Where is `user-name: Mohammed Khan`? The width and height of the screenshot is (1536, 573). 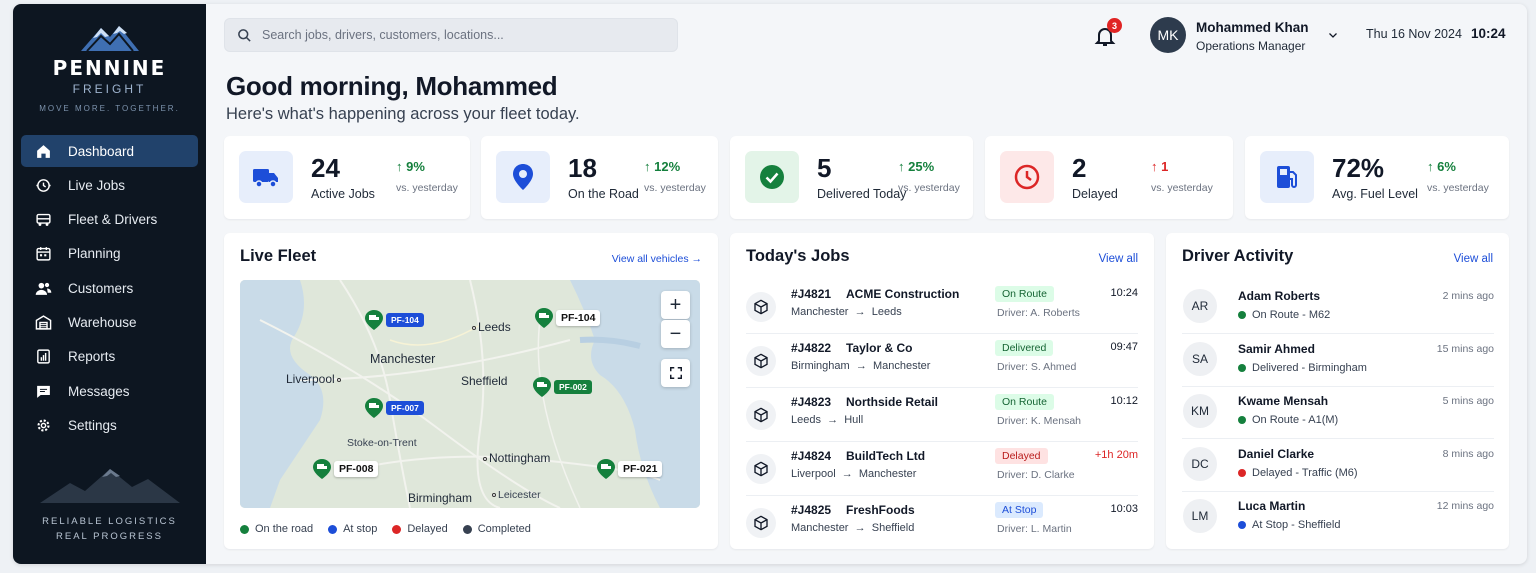 user-name: Mohammed Khan is located at coordinates (1252, 27).